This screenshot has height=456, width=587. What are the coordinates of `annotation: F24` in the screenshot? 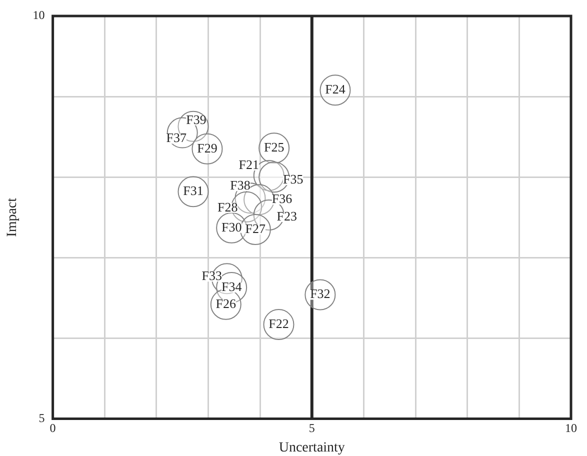 It's located at (335, 89).